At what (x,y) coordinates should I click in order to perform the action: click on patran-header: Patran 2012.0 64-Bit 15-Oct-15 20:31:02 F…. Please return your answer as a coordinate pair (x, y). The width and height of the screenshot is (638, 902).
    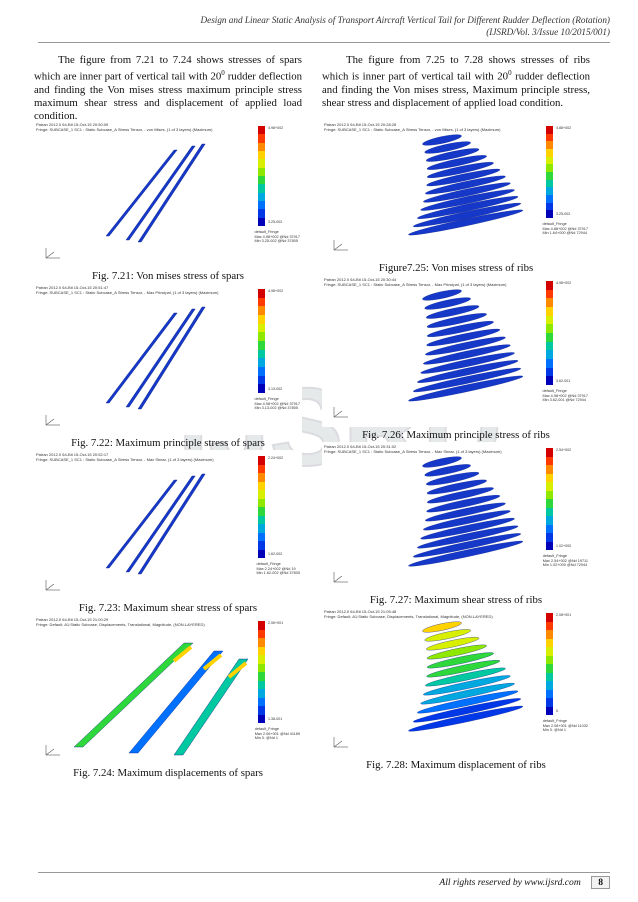
    Looking at the image, I should click on (413, 449).